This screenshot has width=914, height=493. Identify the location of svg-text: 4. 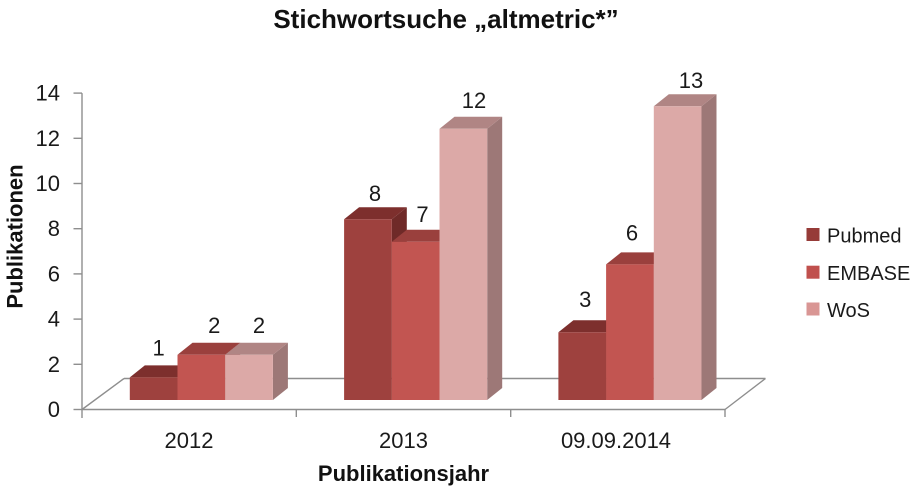
(54, 319).